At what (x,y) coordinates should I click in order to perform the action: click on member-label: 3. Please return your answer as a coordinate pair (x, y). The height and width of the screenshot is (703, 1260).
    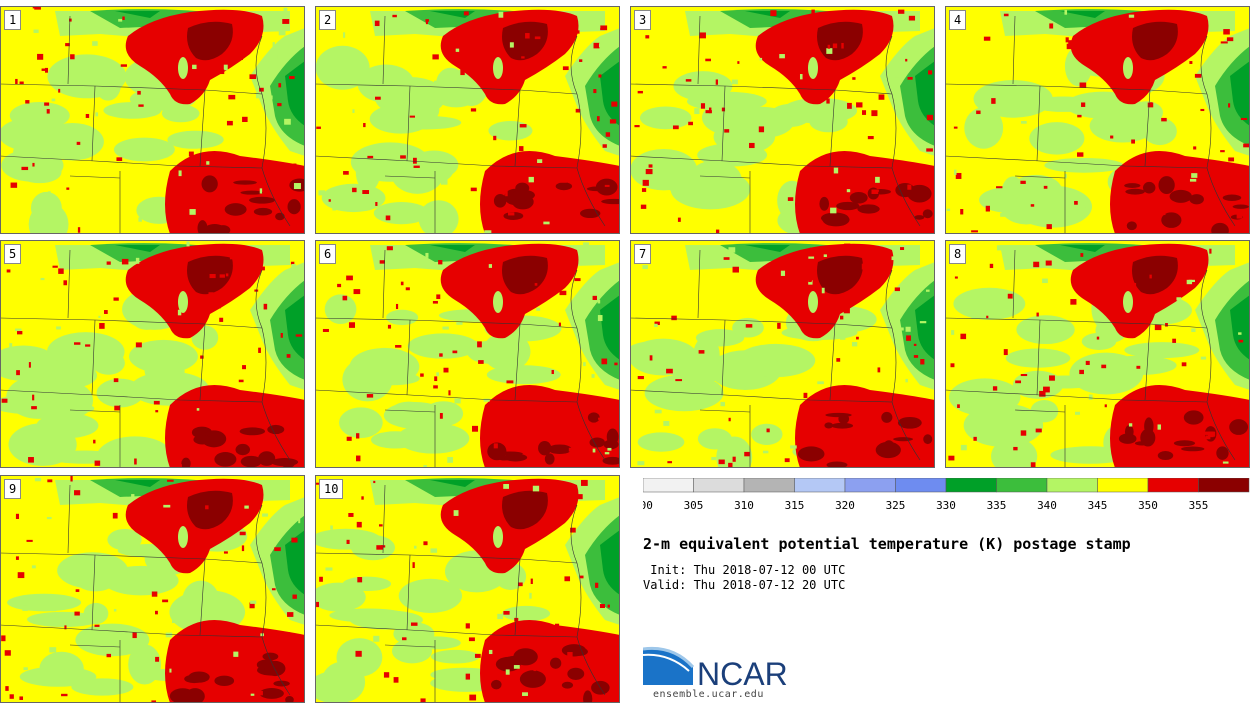
    Looking at the image, I should click on (643, 20).